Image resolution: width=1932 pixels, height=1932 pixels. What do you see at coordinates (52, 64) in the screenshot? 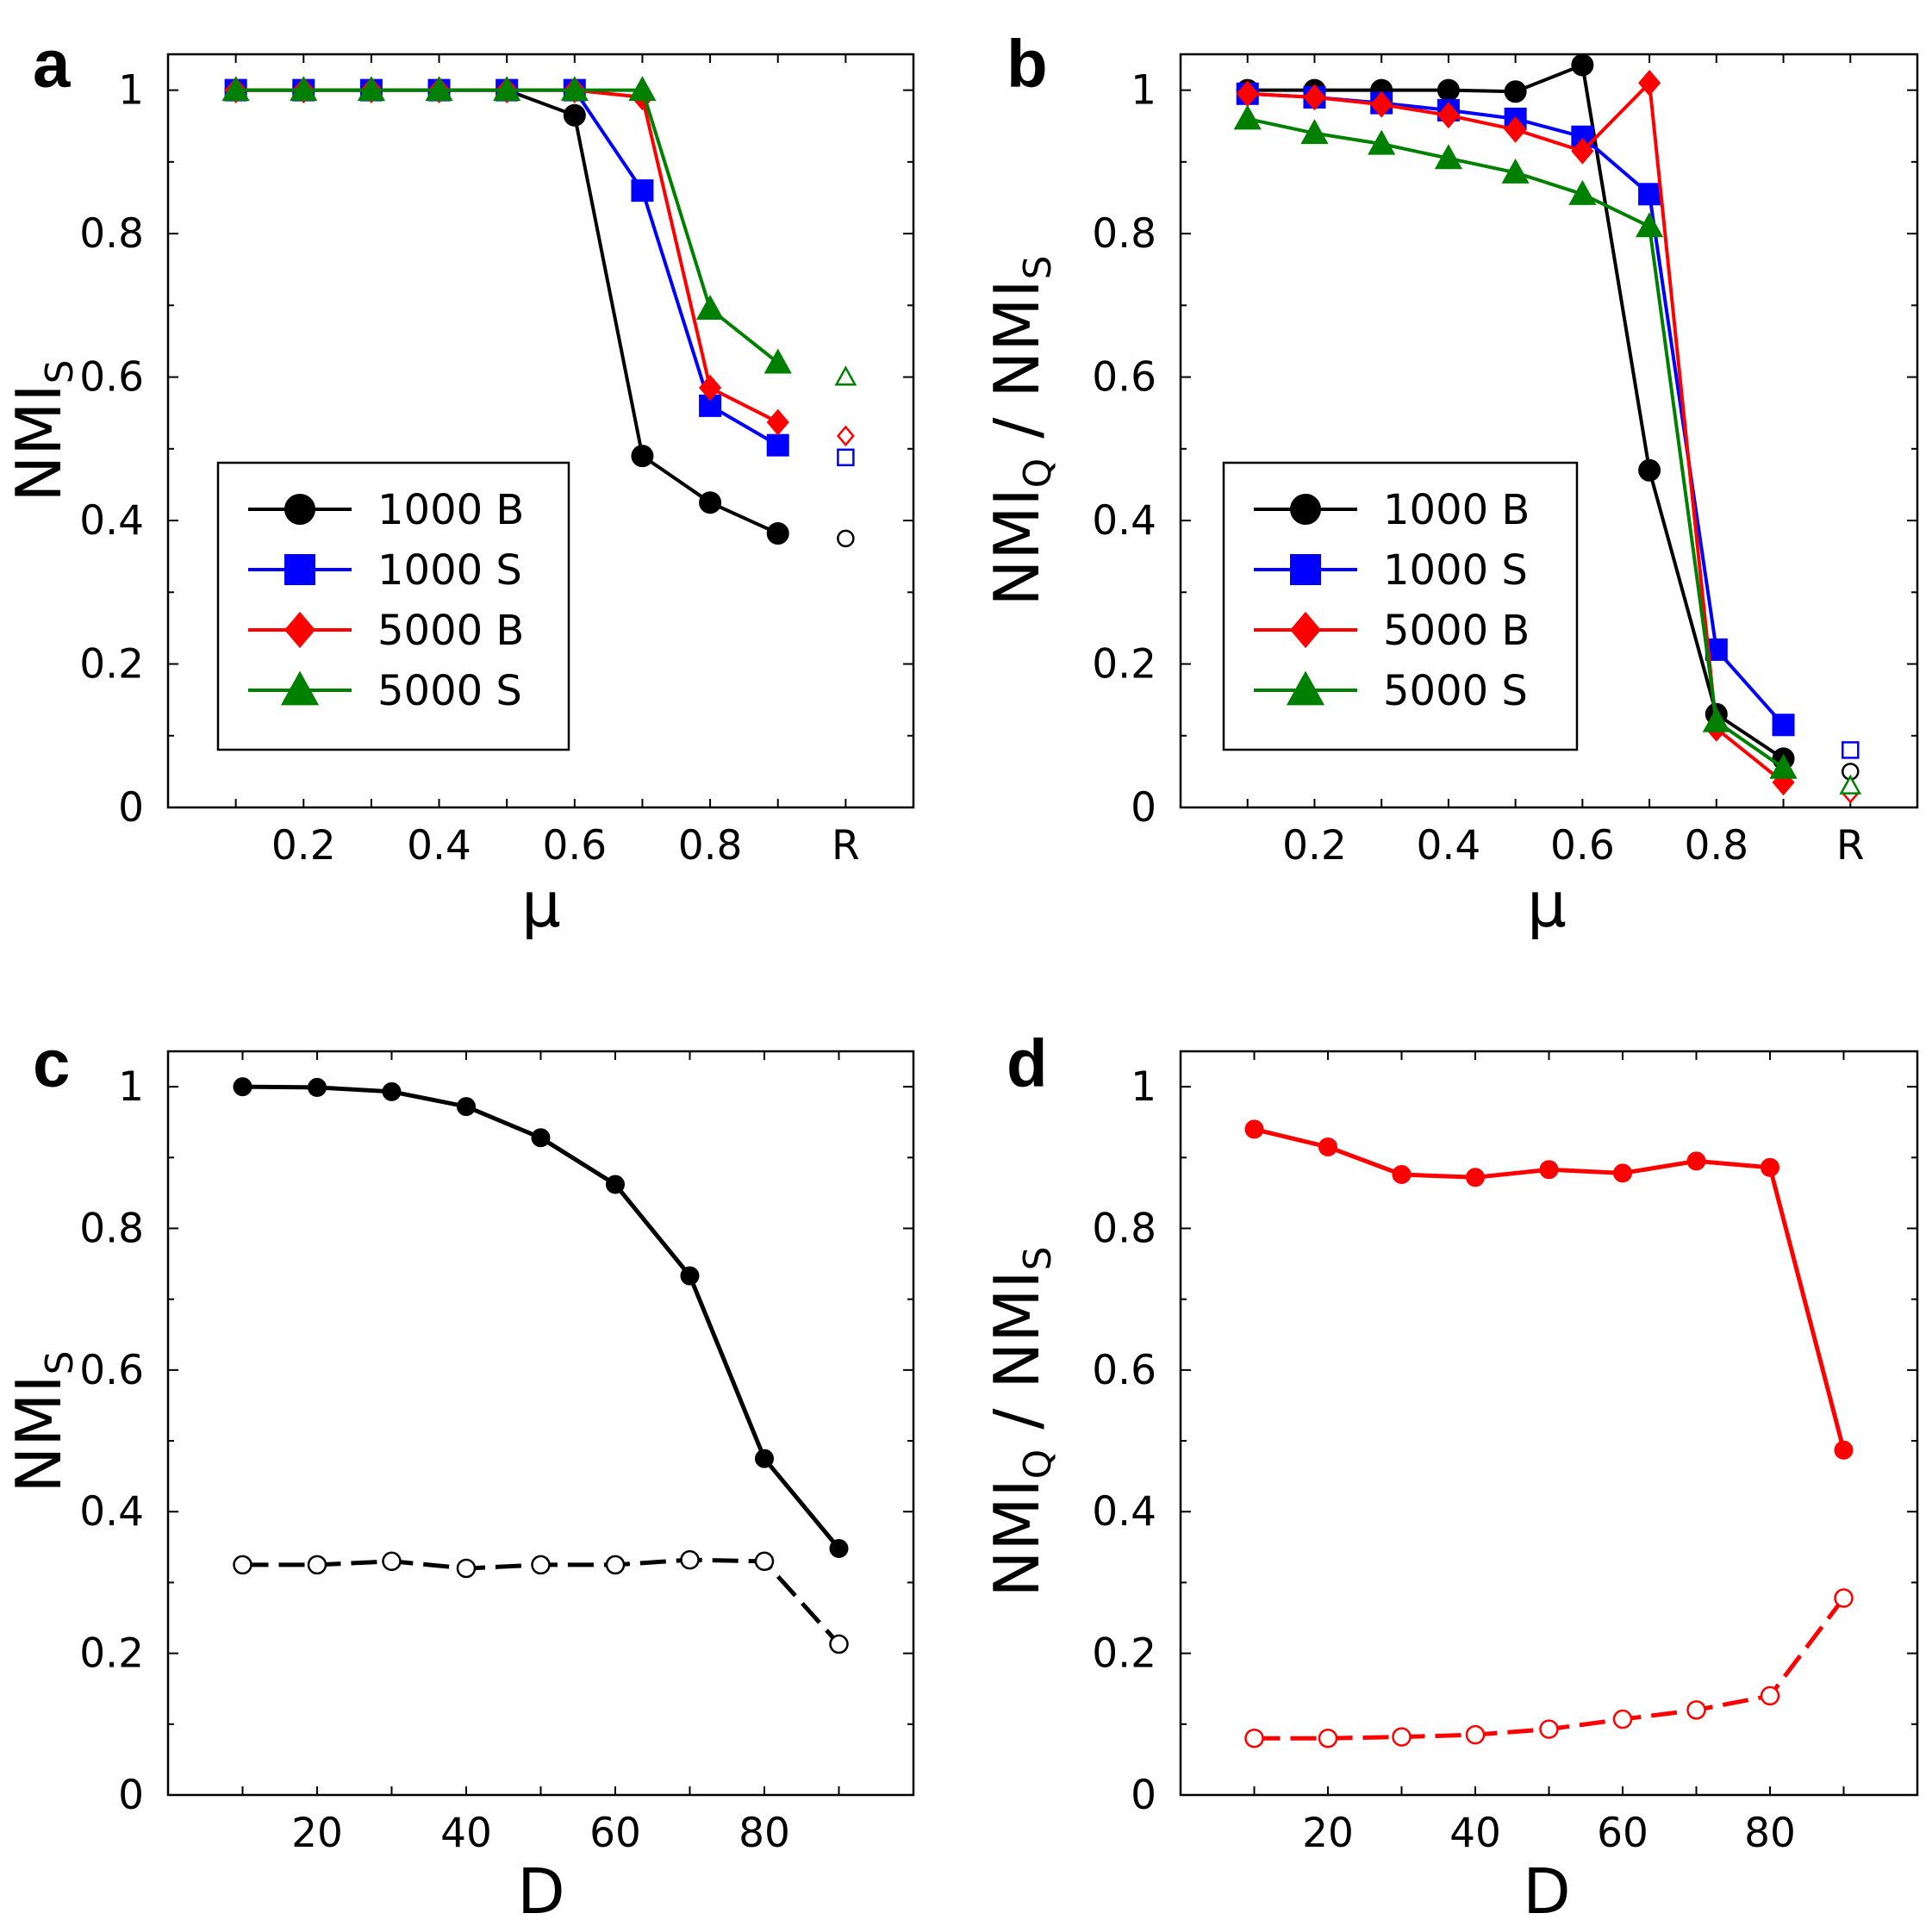
I see `panel-letter: a` at bounding box center [52, 64].